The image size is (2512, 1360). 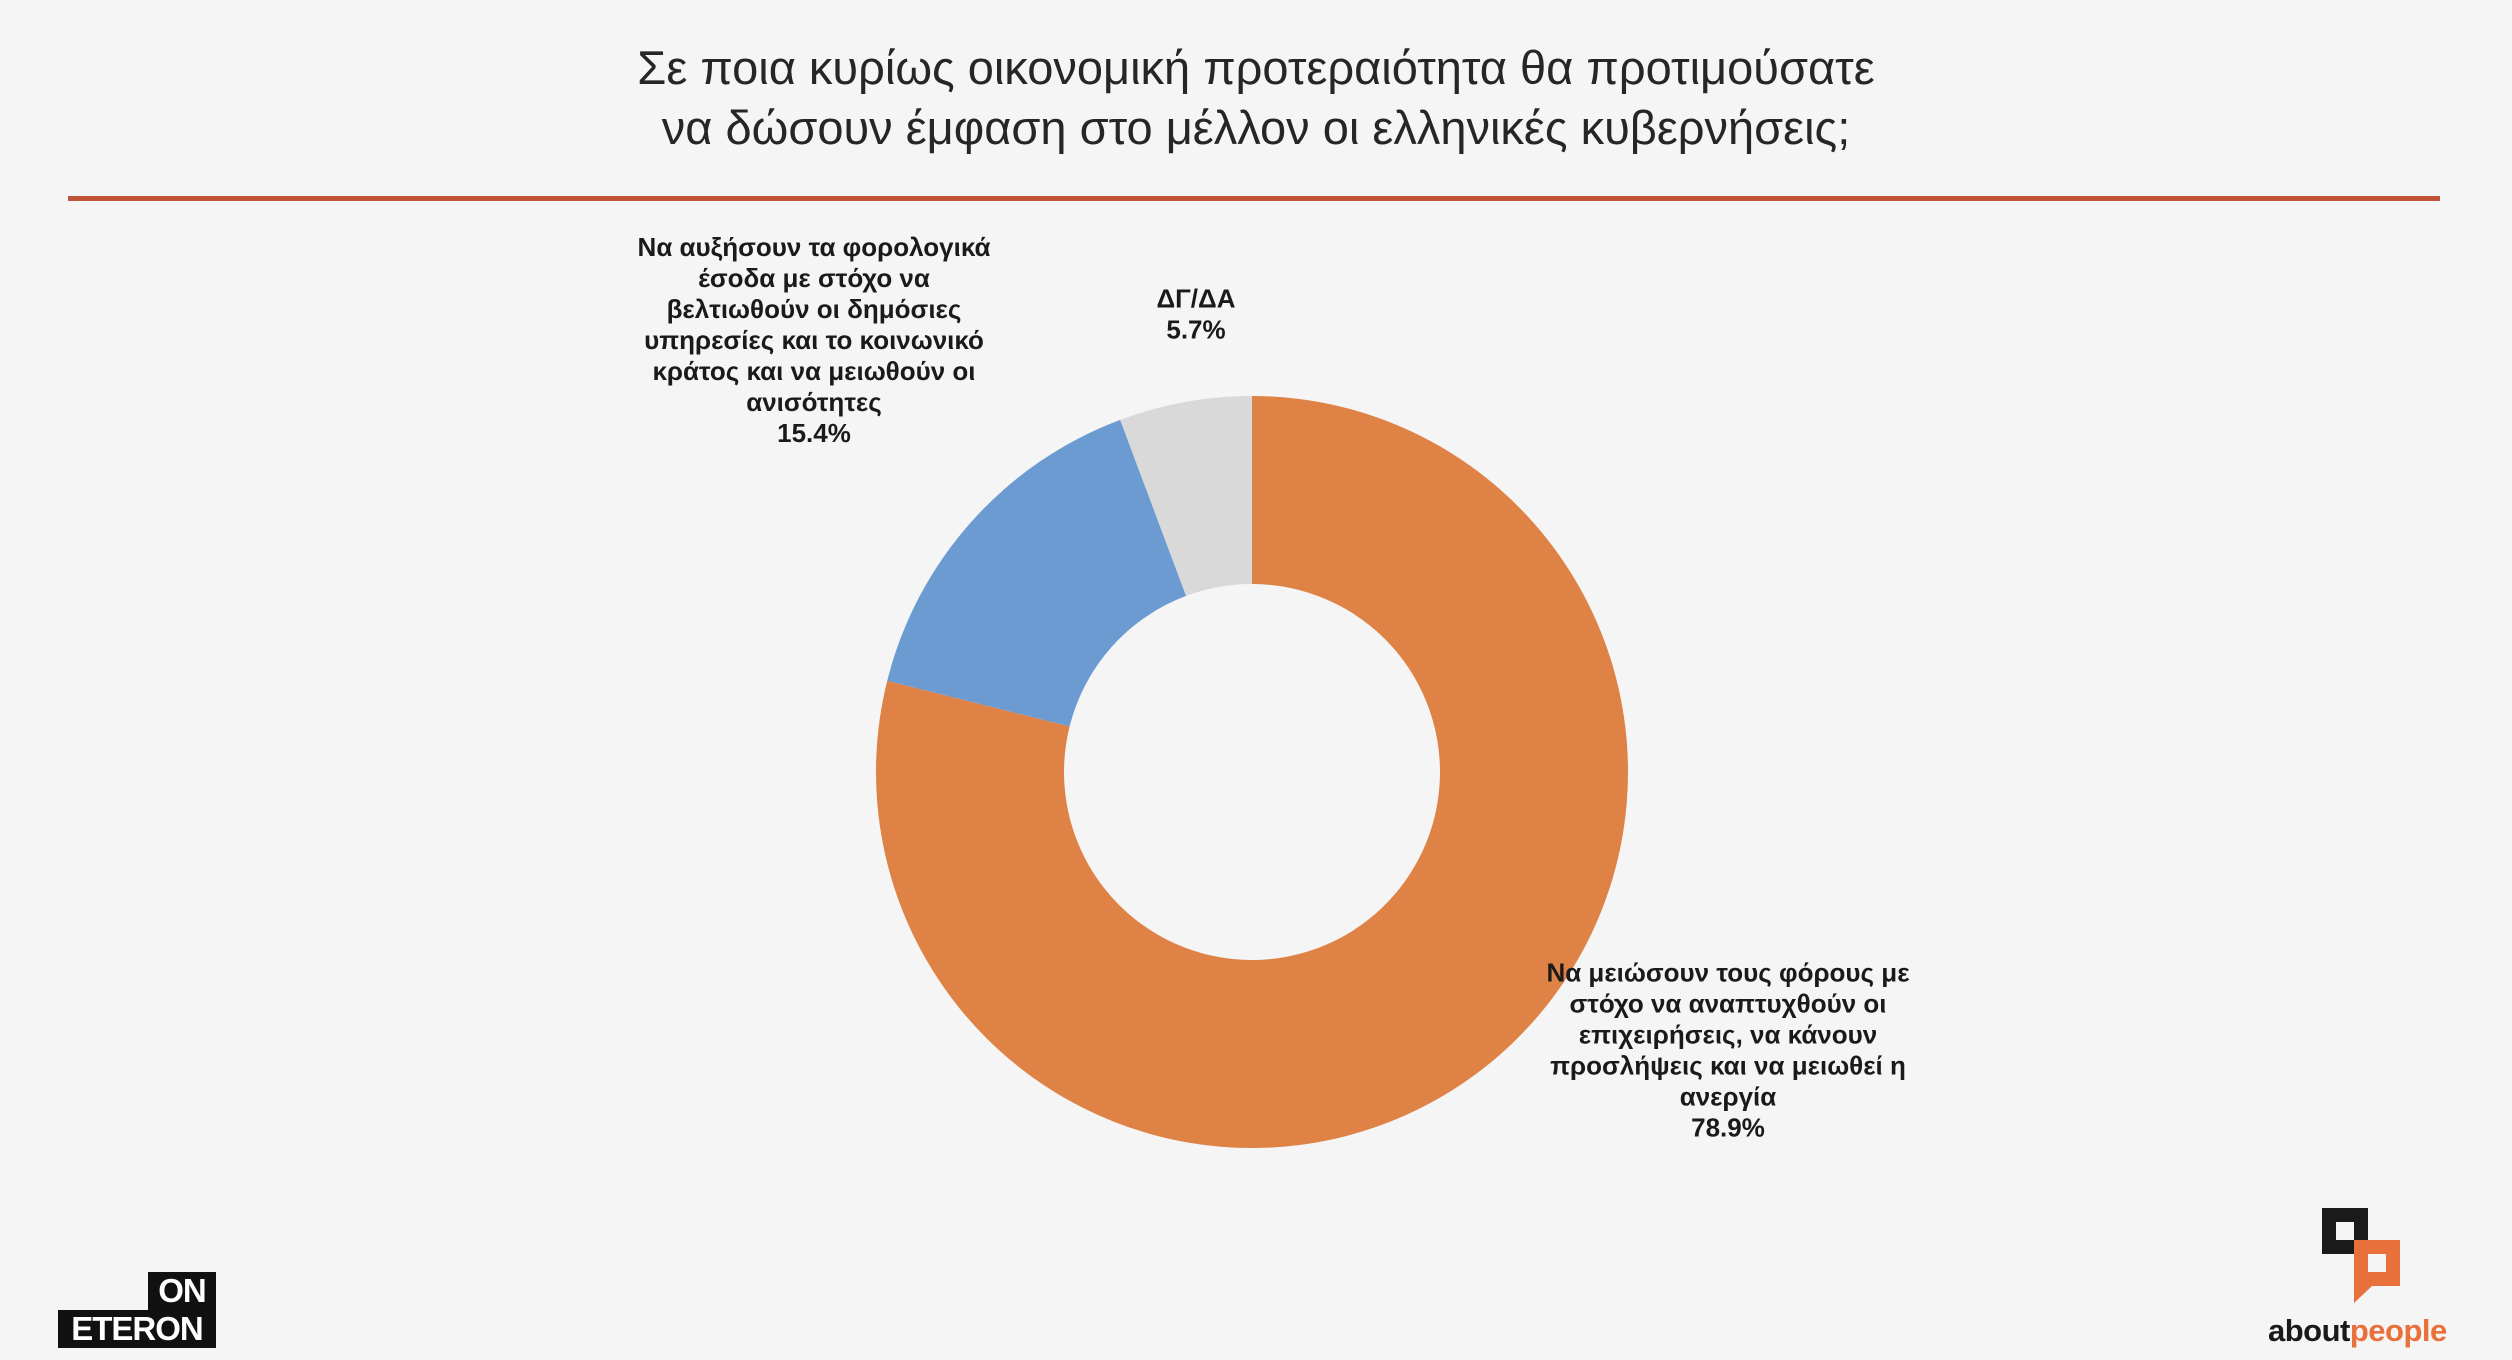 What do you see at coordinates (2361, 1255) in the screenshot?
I see `aboutpeople-mark-icon` at bounding box center [2361, 1255].